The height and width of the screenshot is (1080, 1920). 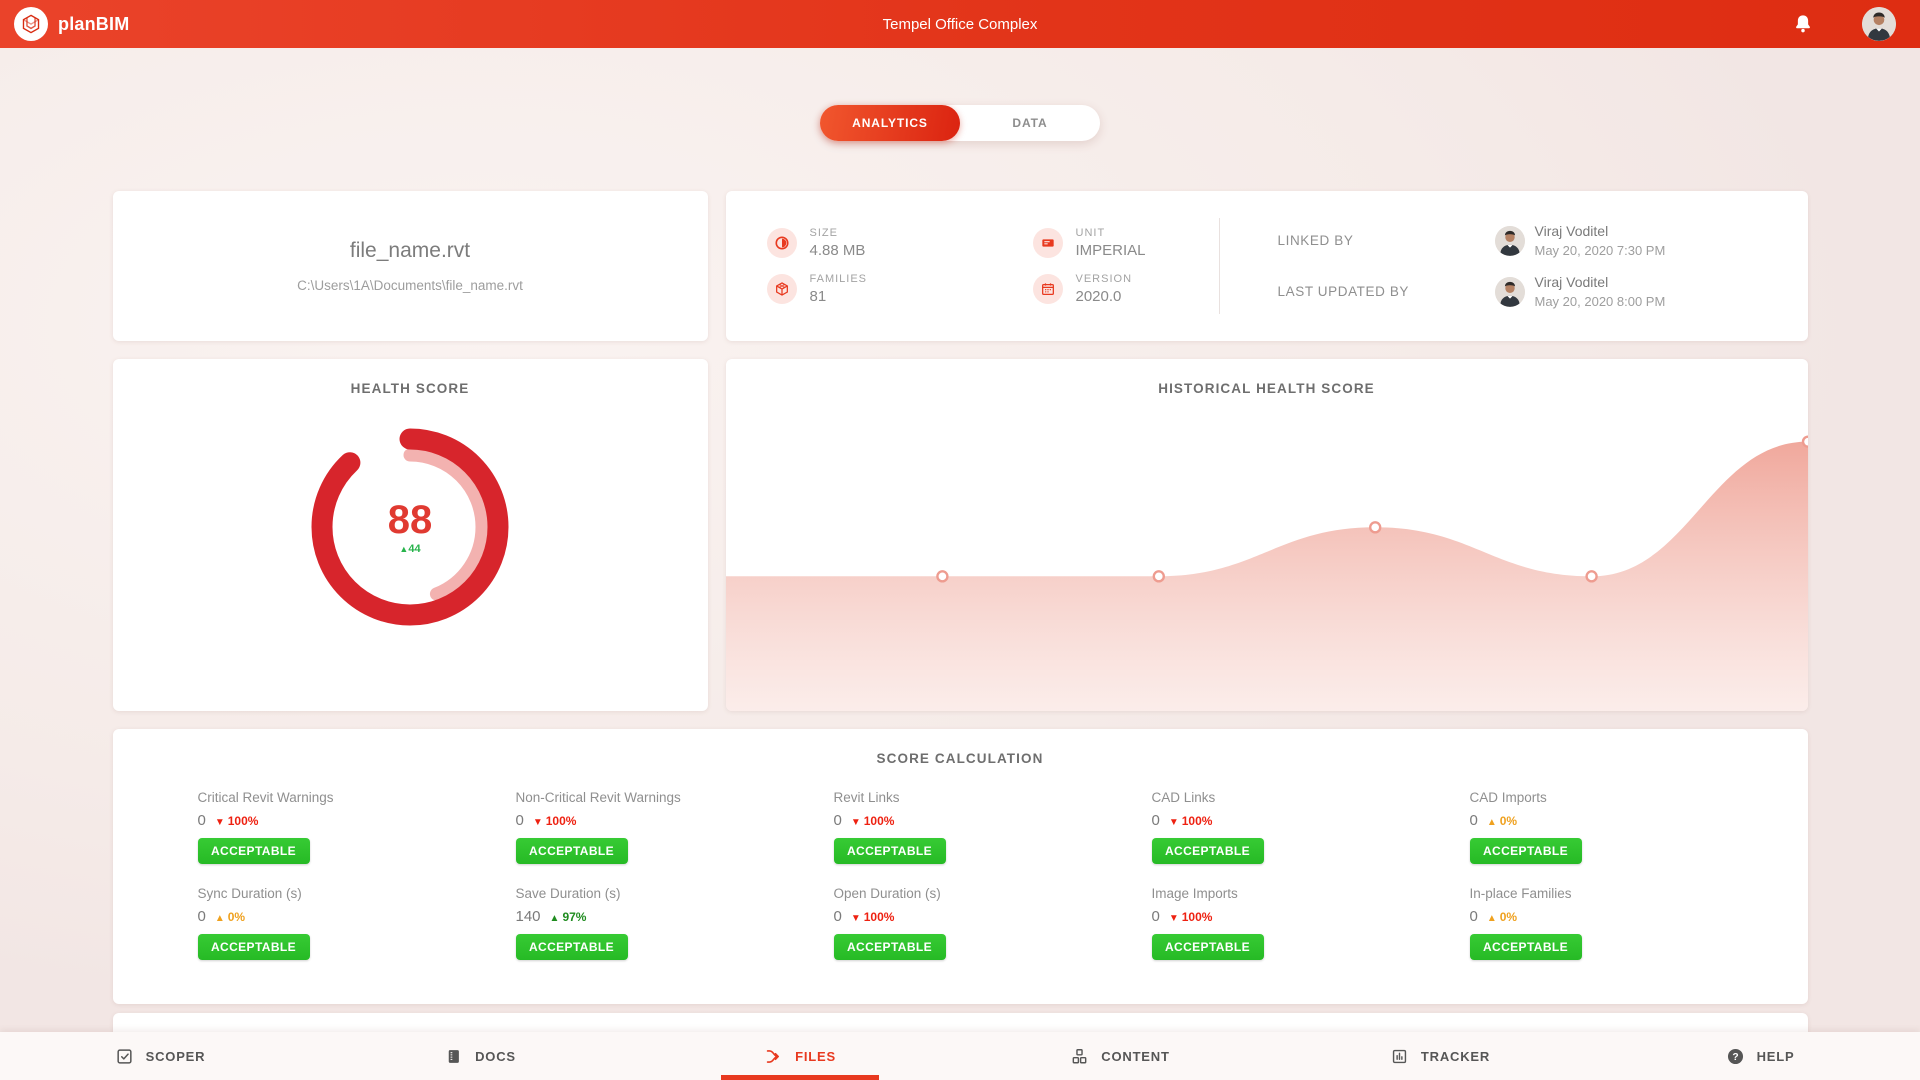 What do you see at coordinates (410, 388) in the screenshot?
I see `health-score-title: HEALTH SCORE` at bounding box center [410, 388].